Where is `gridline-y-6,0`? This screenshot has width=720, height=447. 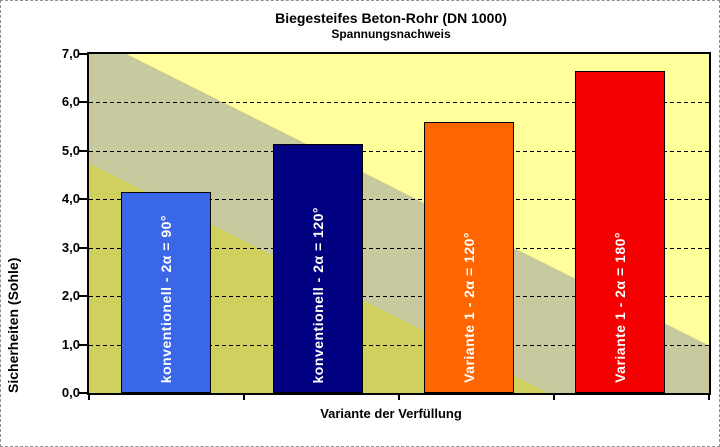 gridline-y-6,0 is located at coordinates (399, 102).